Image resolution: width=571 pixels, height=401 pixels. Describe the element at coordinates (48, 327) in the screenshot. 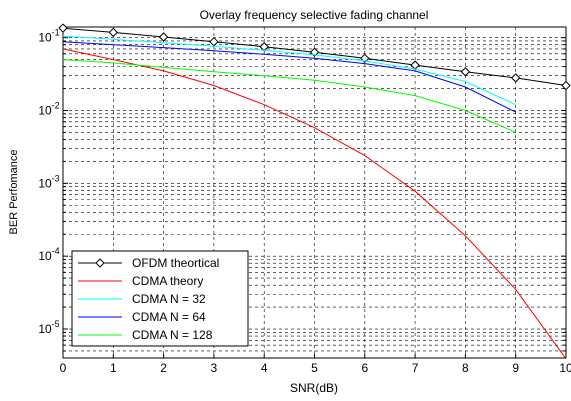

I see `y-tick-label: 10⁻⁵` at that location.